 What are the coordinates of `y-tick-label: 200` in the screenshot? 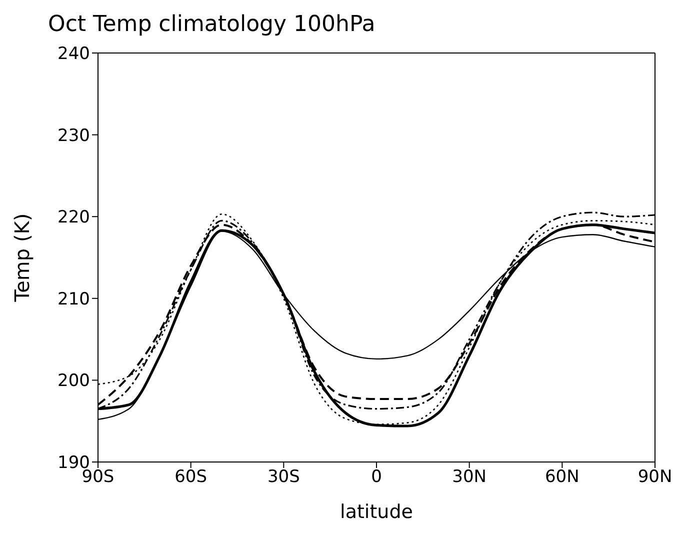 It's located at (74, 381).